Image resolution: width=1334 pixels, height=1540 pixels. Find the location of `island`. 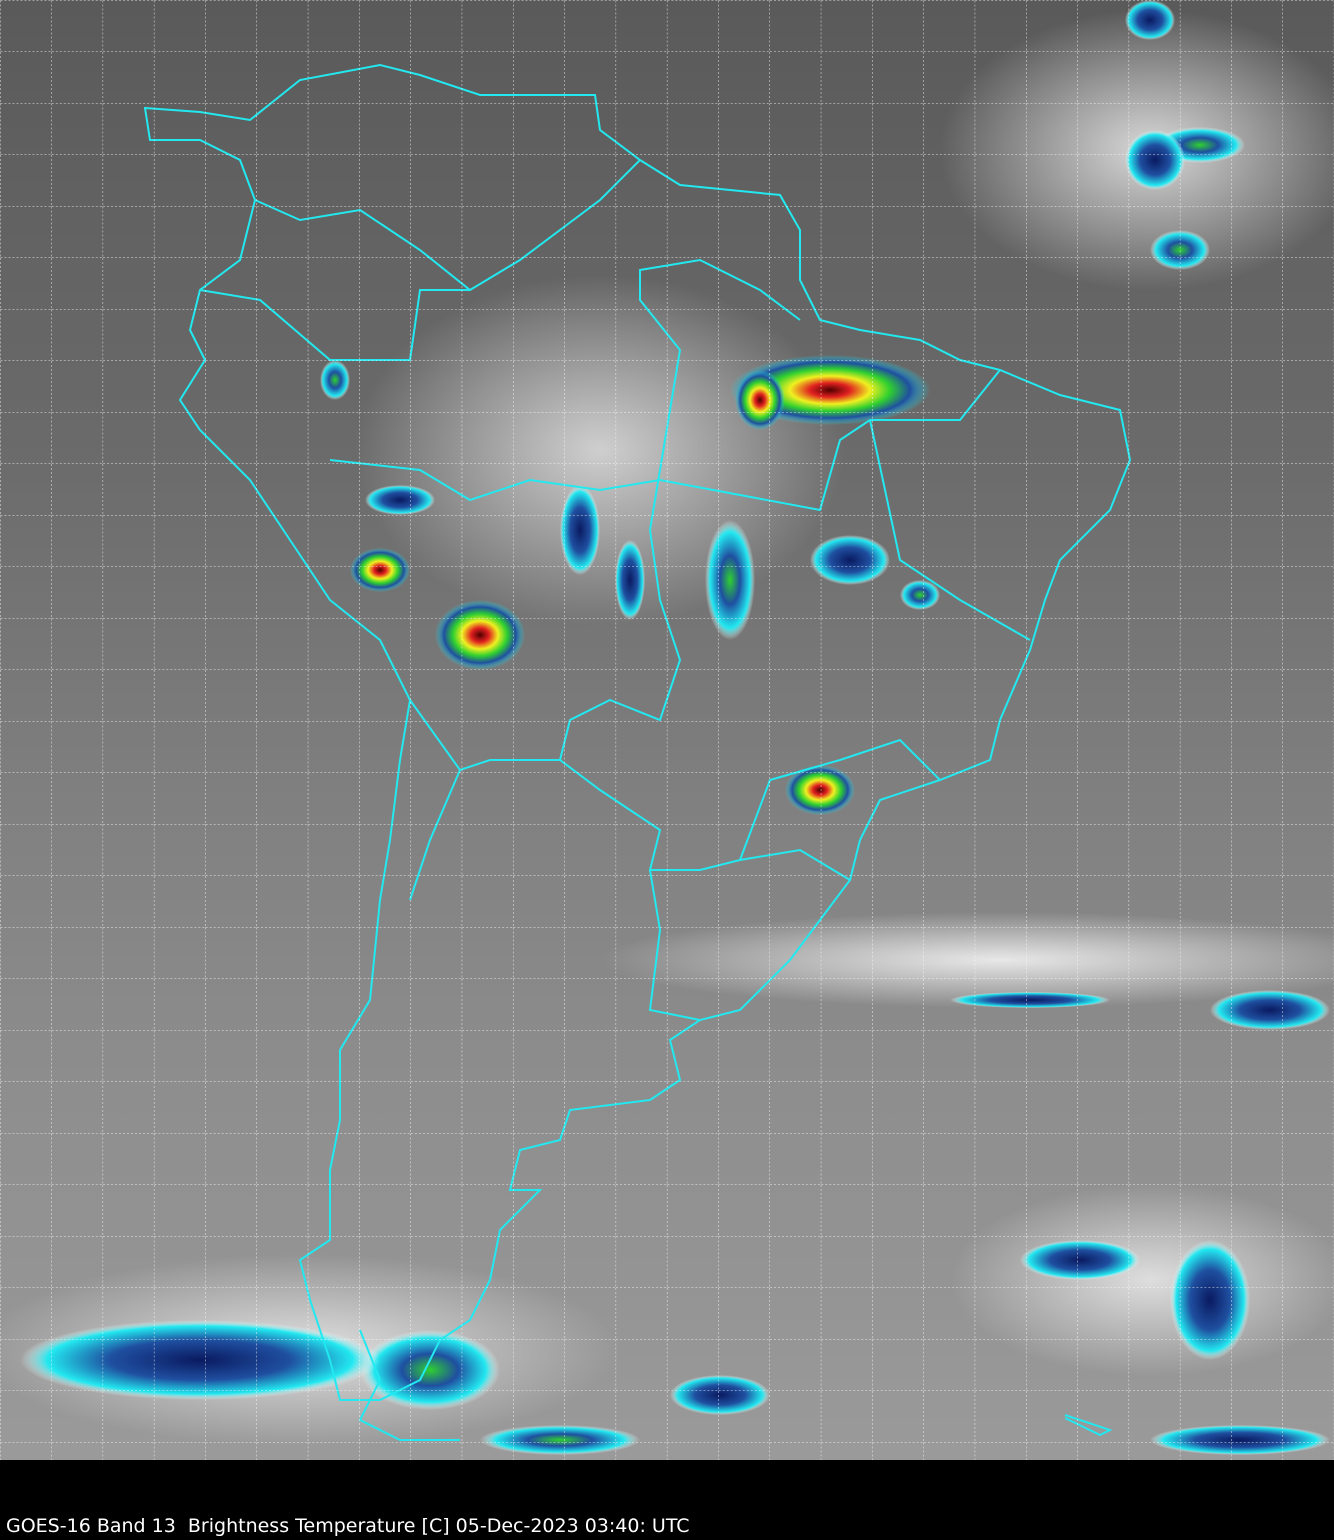

island is located at coordinates (1088, 1425).